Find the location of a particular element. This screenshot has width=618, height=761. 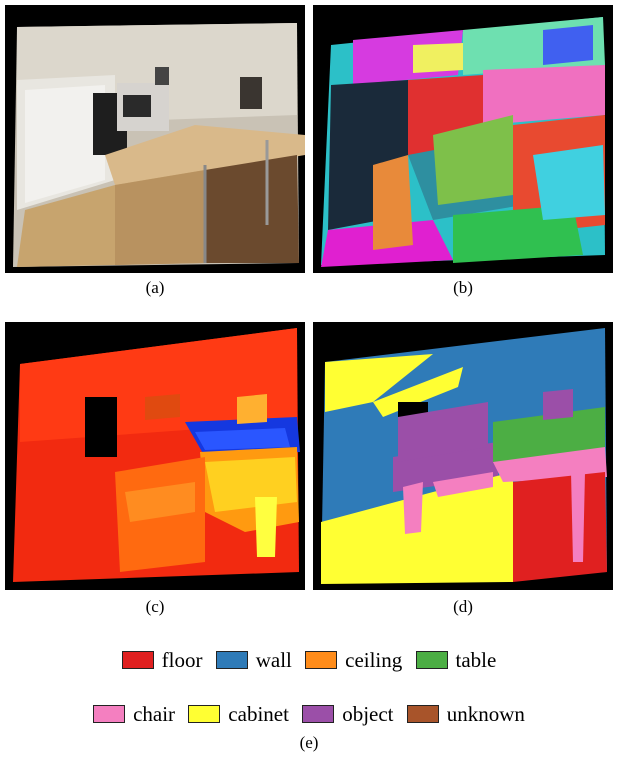

legend-label-ceiling: ceiling is located at coordinates (374, 660).